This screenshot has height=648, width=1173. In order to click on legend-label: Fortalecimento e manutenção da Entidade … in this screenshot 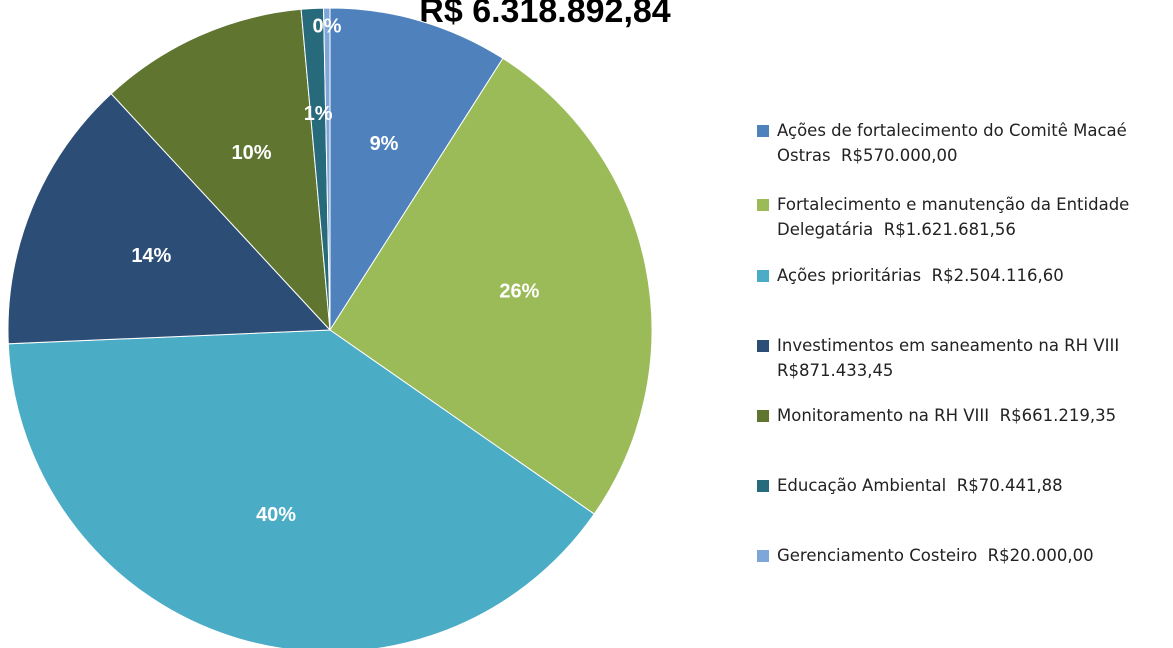, I will do `click(956, 217)`.